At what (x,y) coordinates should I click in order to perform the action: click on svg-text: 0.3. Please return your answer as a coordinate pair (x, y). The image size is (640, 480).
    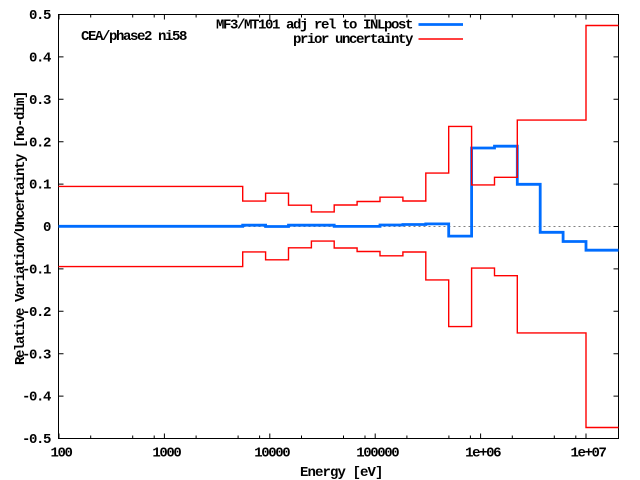
    Looking at the image, I should click on (40, 101).